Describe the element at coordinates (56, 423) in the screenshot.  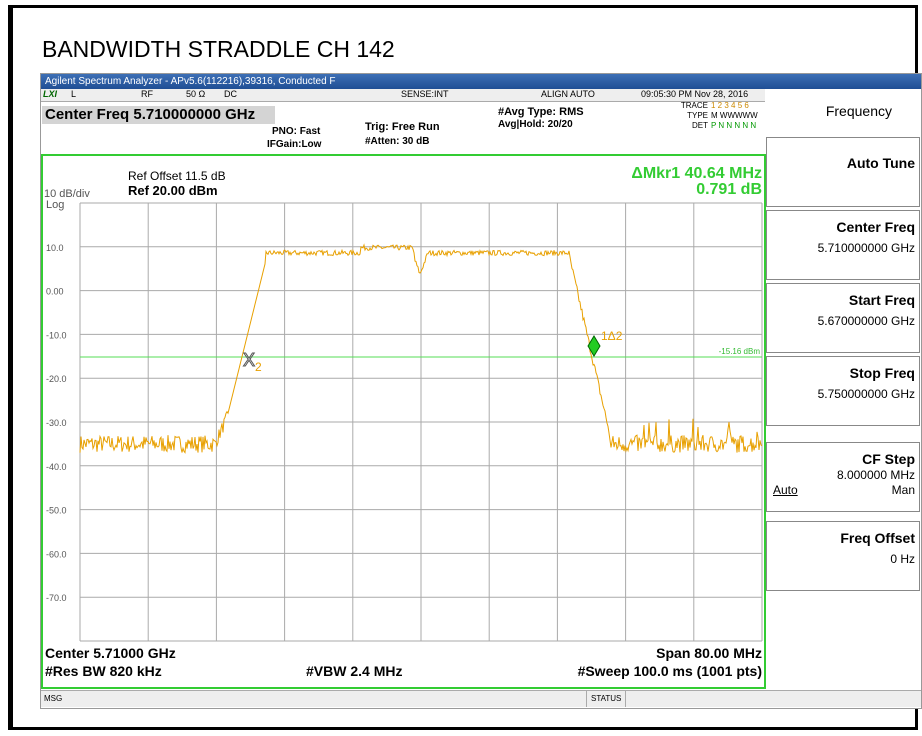
I see `y-label: -30.0` at that location.